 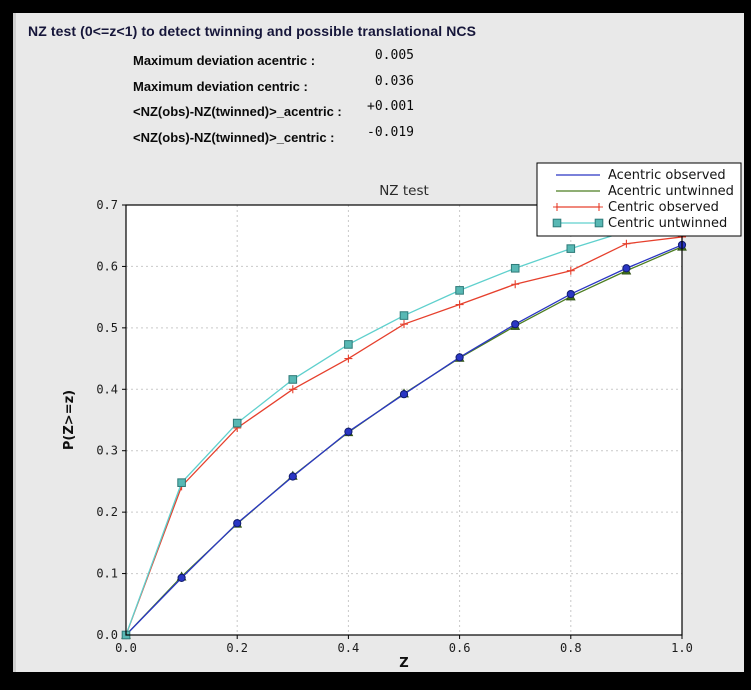 I want to click on x-tick-label: 0.2, so click(x=237, y=648).